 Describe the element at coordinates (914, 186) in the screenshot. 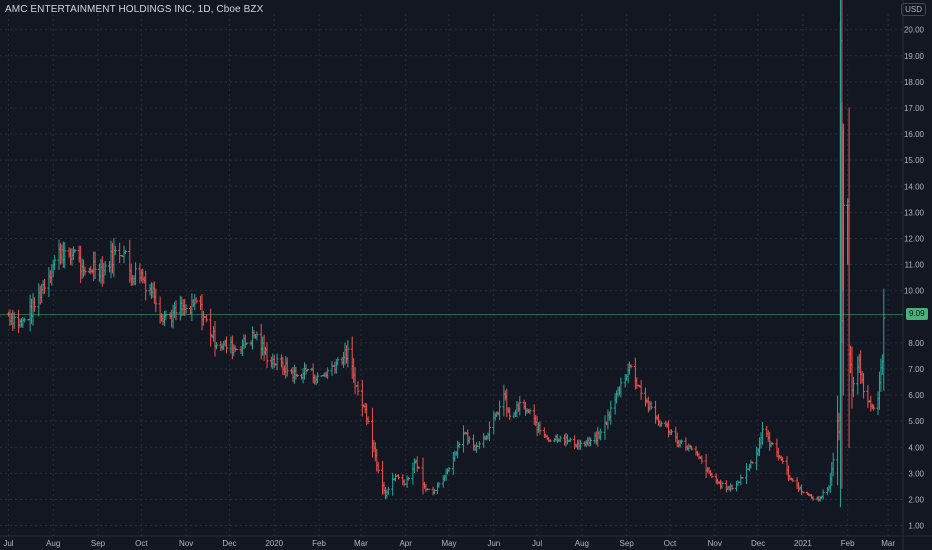

I see `y-tick-label: 14.00` at that location.